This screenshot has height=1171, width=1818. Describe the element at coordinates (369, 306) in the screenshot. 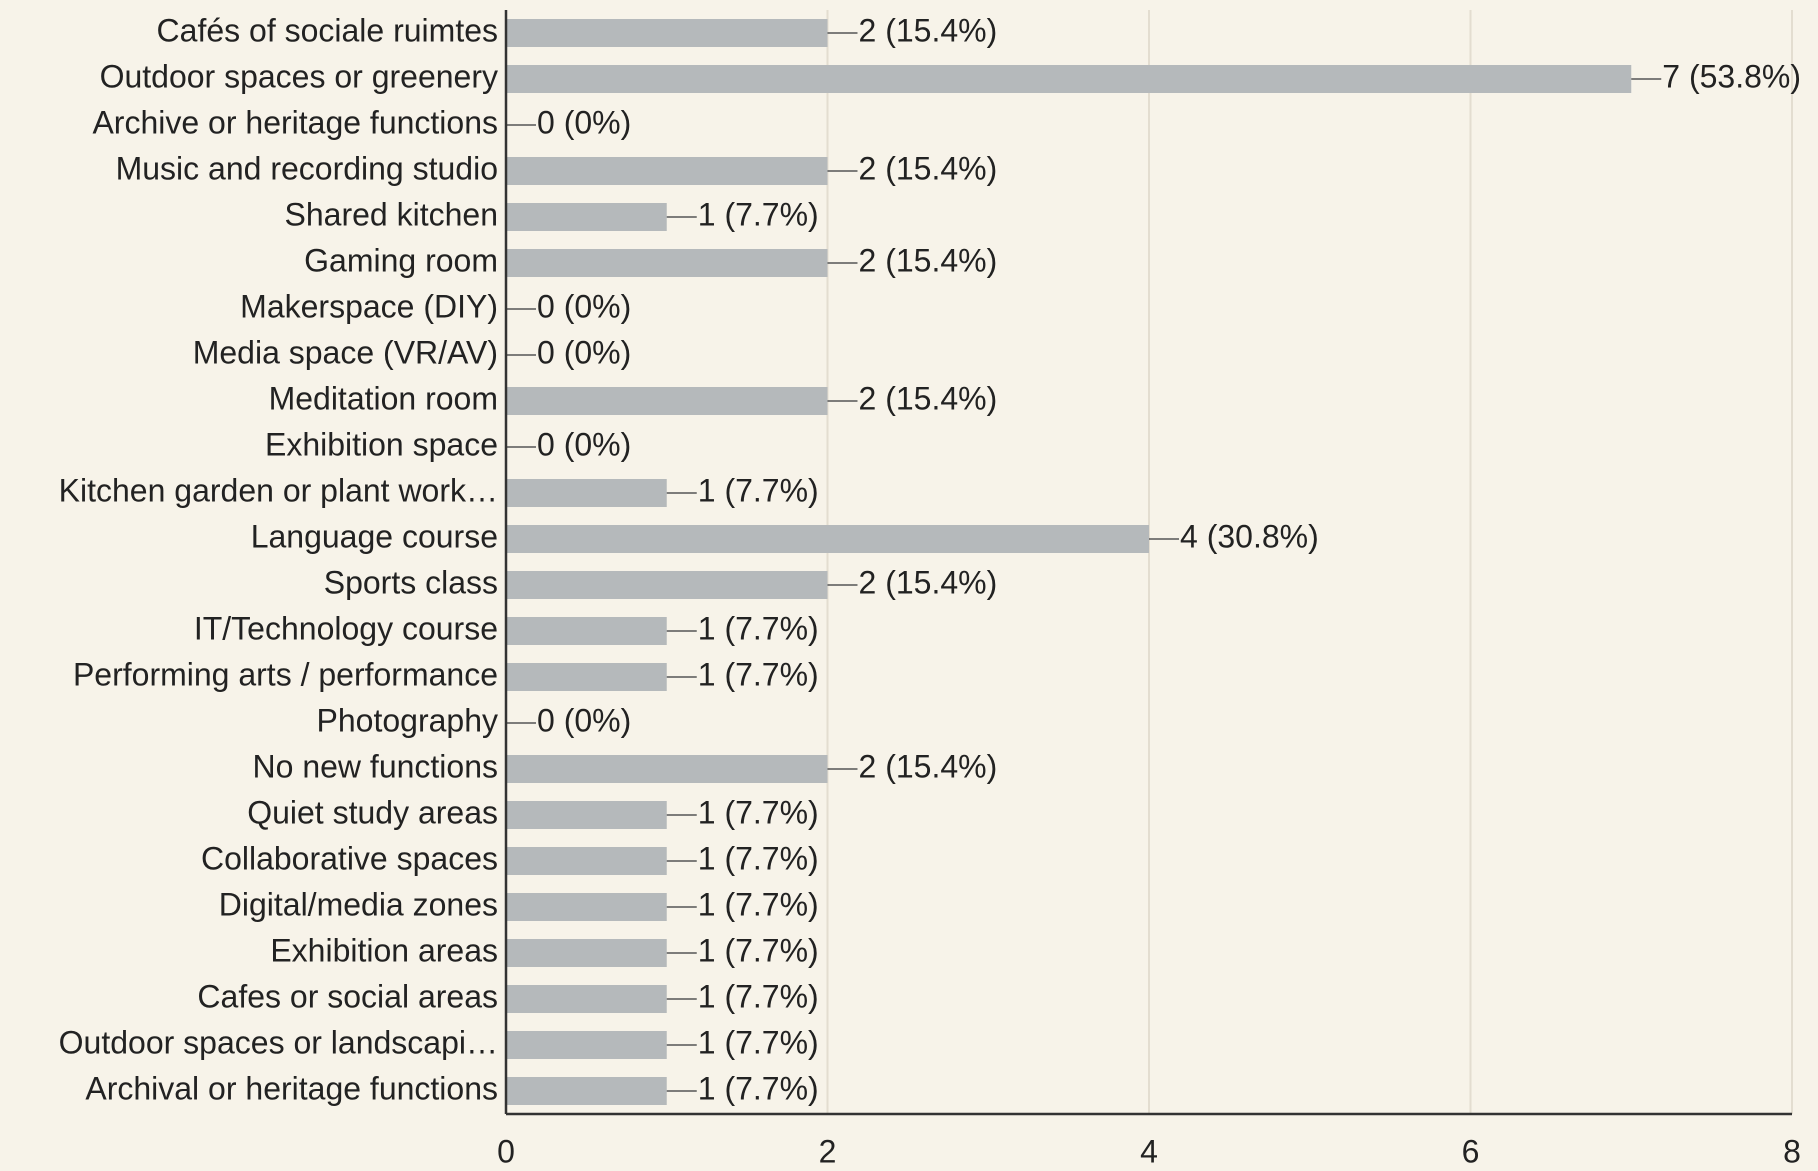

I see `y-tick-label: Makerspace (DIY)` at that location.